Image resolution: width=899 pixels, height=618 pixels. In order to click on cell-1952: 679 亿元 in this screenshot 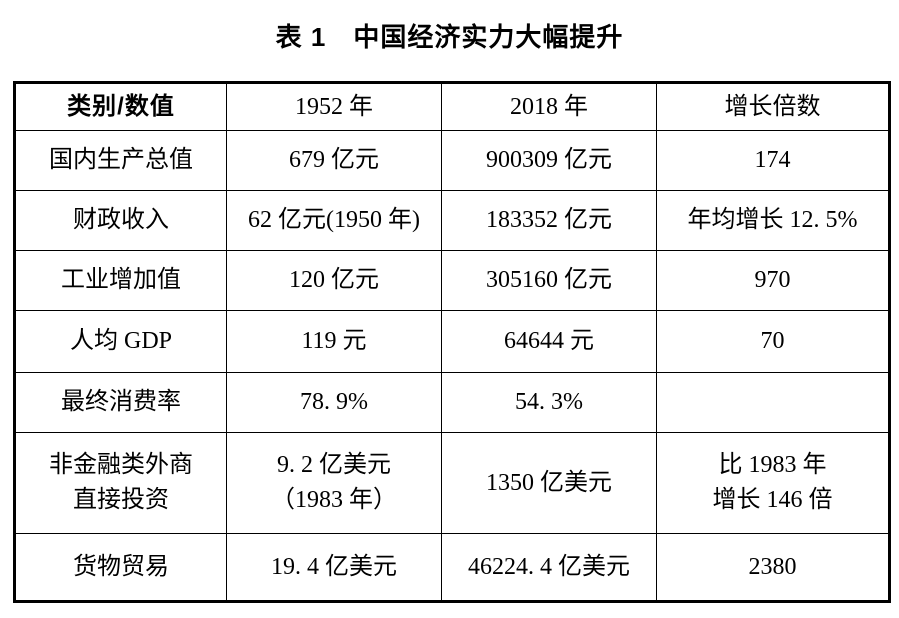, I will do `click(334, 160)`.